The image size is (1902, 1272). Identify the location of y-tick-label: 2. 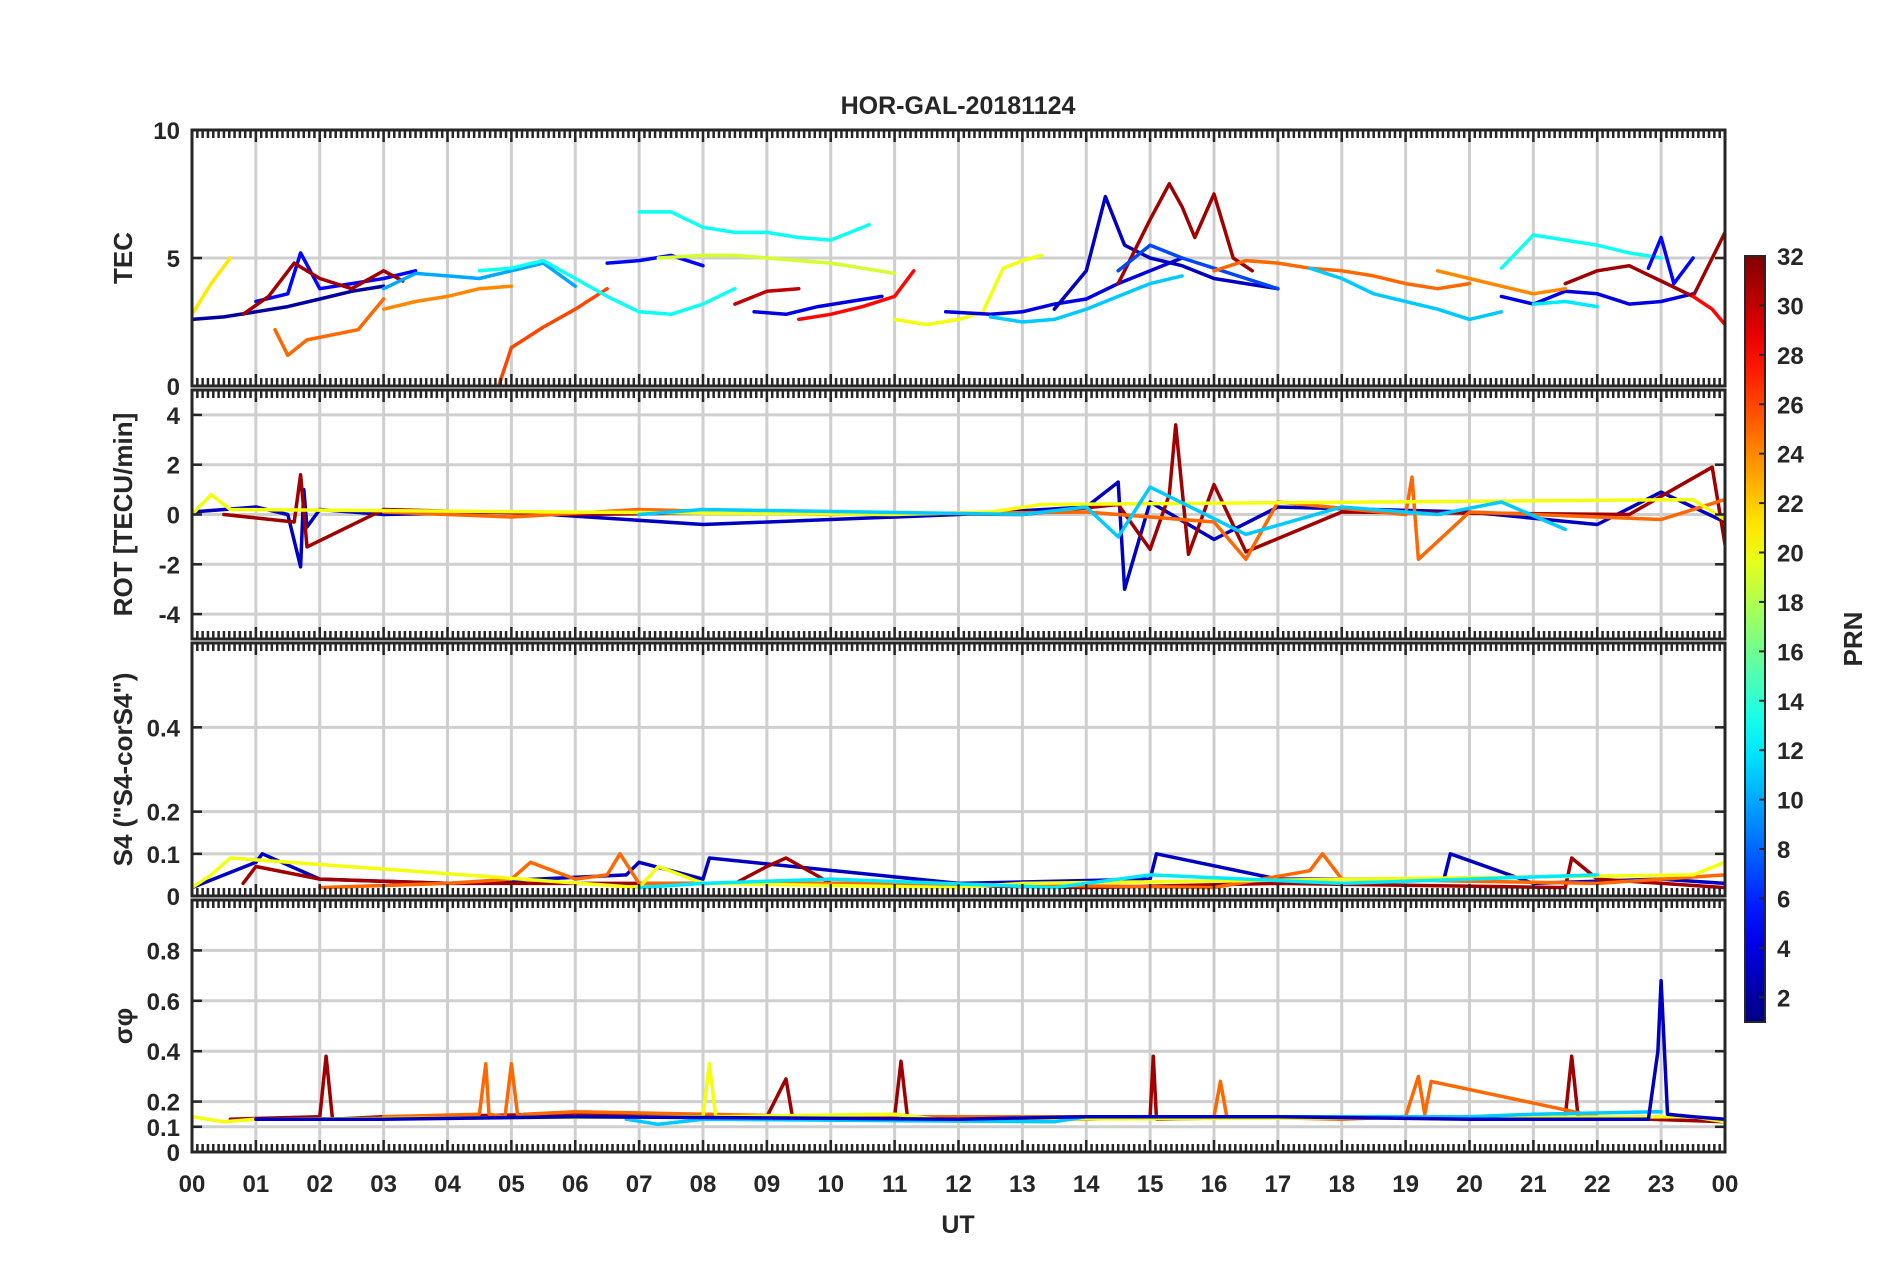
(173, 466).